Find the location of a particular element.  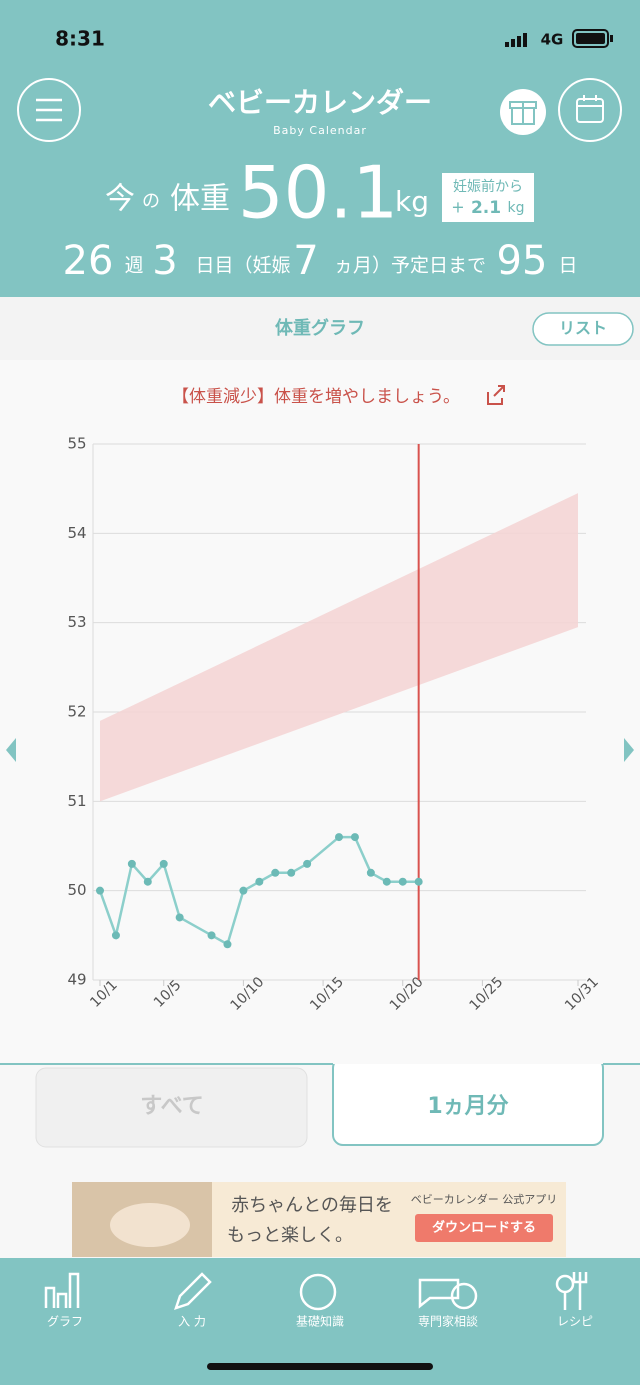

gain-box is located at coordinates (488, 197).